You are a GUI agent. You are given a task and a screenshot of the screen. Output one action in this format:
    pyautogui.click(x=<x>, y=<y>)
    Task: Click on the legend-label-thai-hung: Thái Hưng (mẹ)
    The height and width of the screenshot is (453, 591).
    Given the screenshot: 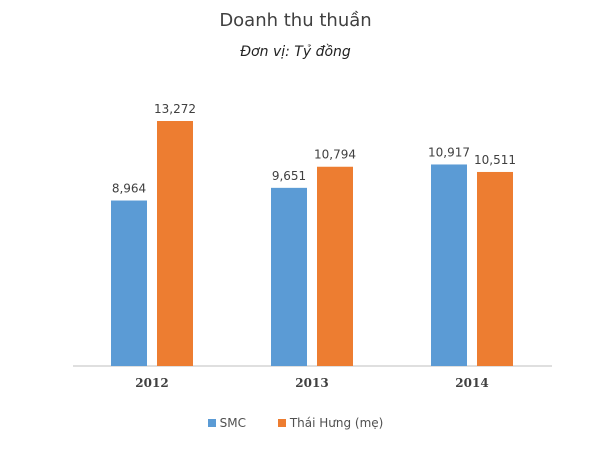 What is the action you would take?
    pyautogui.click(x=336, y=423)
    